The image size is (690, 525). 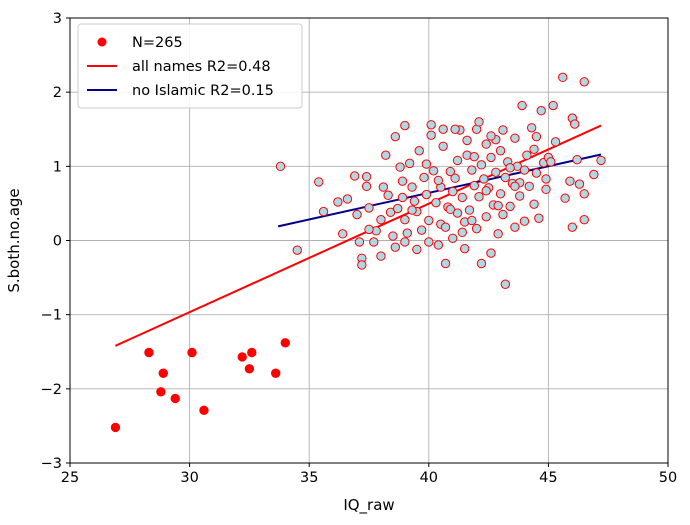 I want to click on x-tick-label: 50, so click(x=668, y=478).